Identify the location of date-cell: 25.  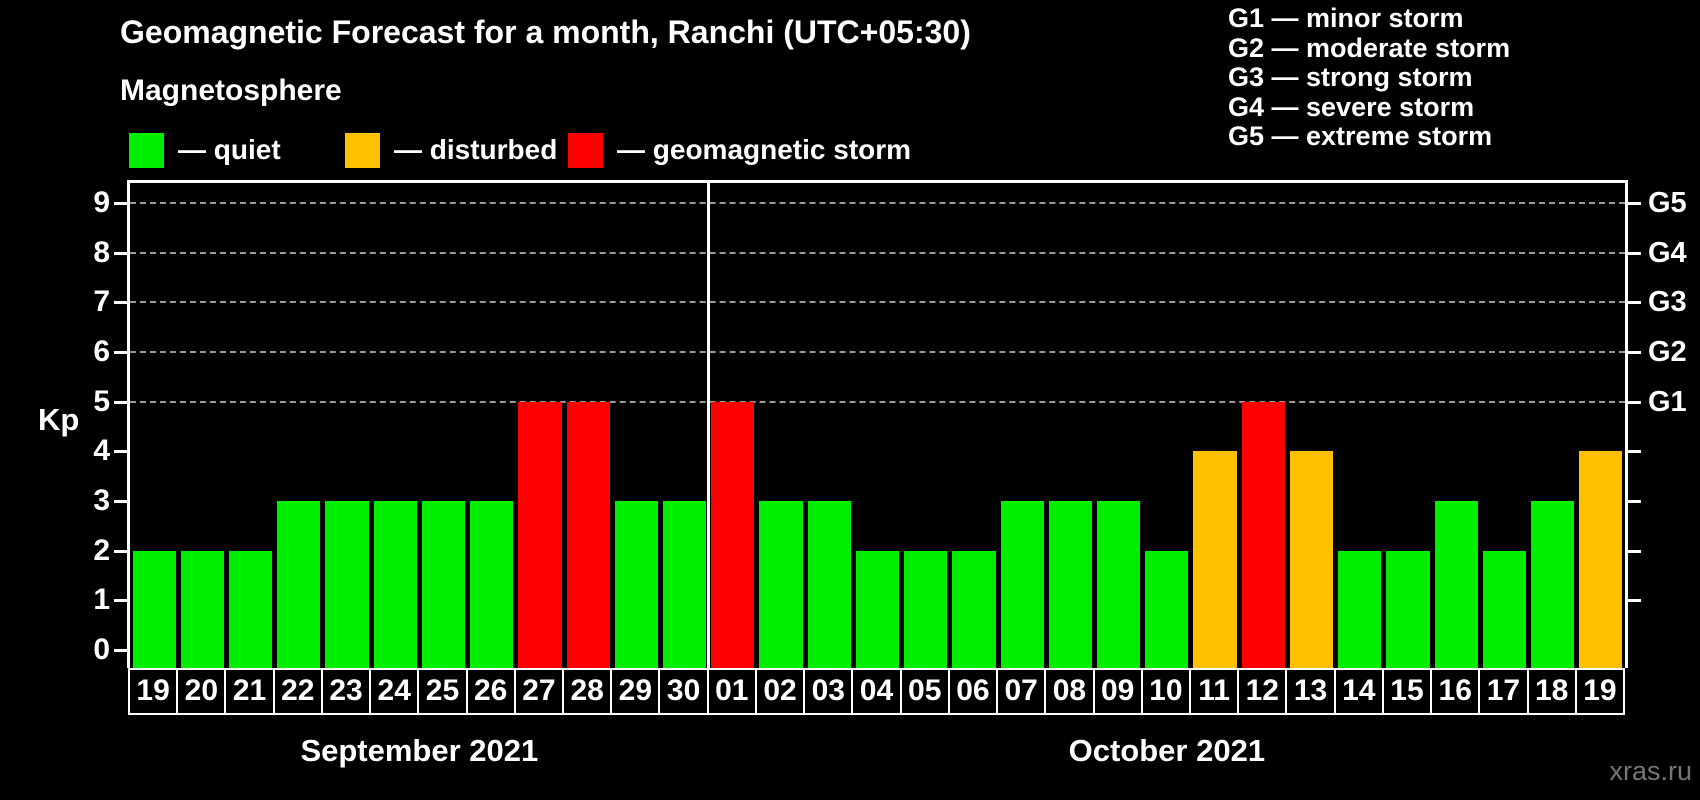
(442, 691).